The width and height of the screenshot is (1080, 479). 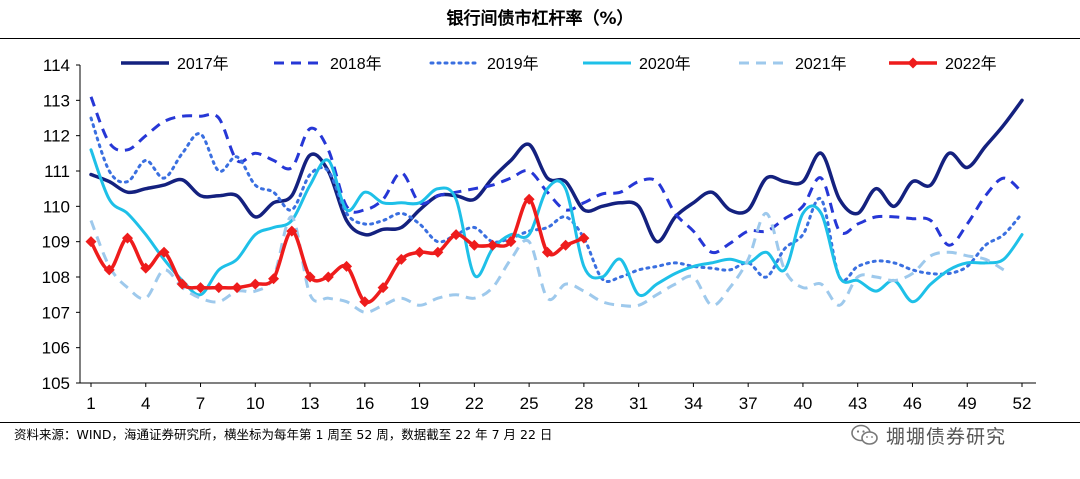 I want to click on title-divider, so click(x=540, y=38).